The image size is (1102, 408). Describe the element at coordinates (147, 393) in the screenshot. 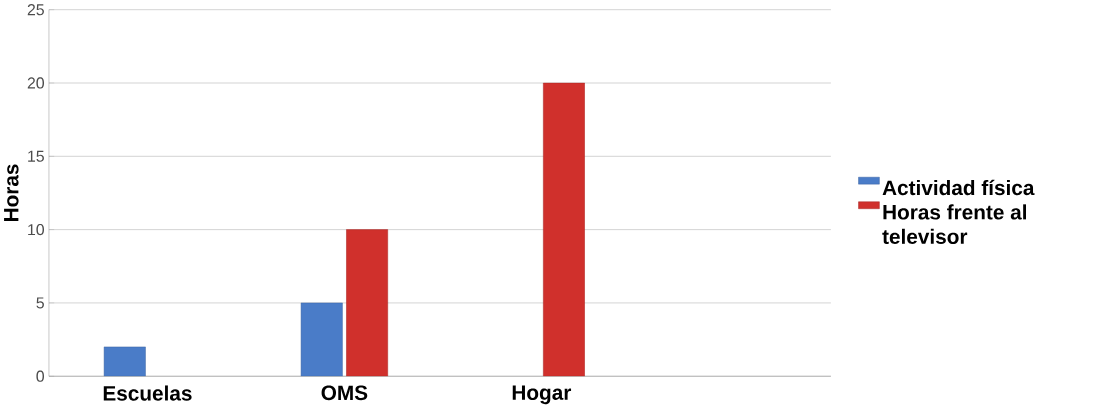

I see `x-tick-label: Escuelas` at that location.